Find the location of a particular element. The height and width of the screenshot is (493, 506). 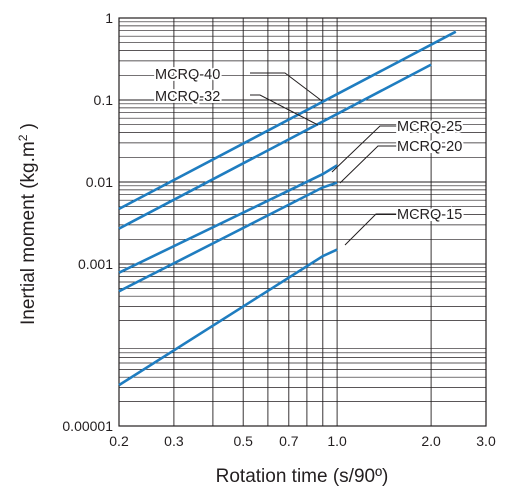

x-tick-label: 0.7 is located at coordinates (289, 441).